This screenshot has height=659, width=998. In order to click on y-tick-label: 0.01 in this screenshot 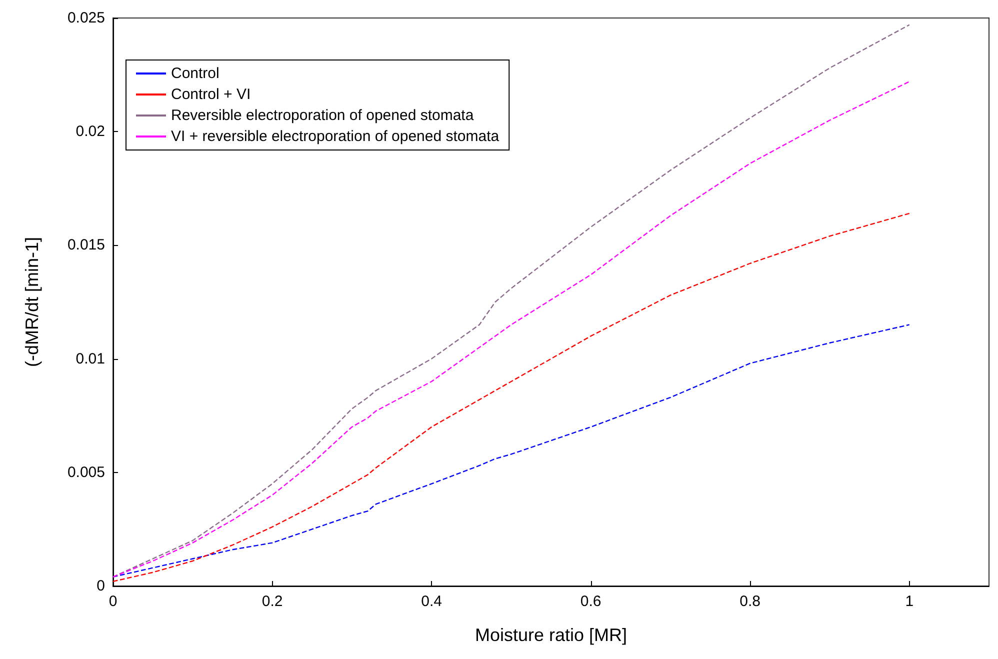, I will do `click(90, 359)`.